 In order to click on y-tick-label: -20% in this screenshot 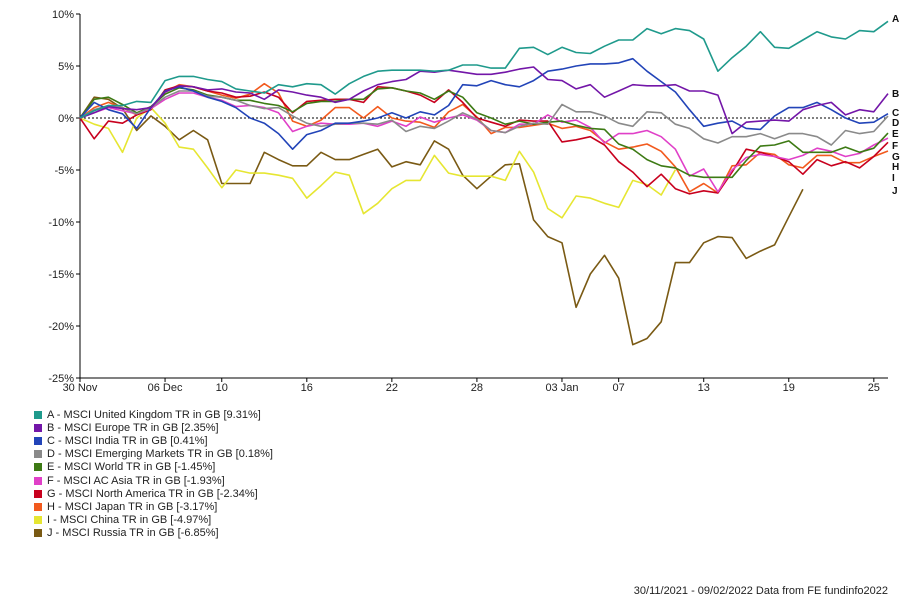, I will do `click(61, 327)`.